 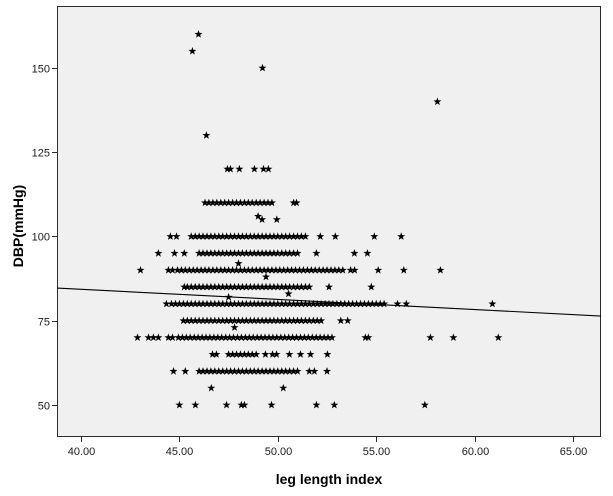 I want to click on y-axis-title: DBP(mmHg), so click(x=18, y=226).